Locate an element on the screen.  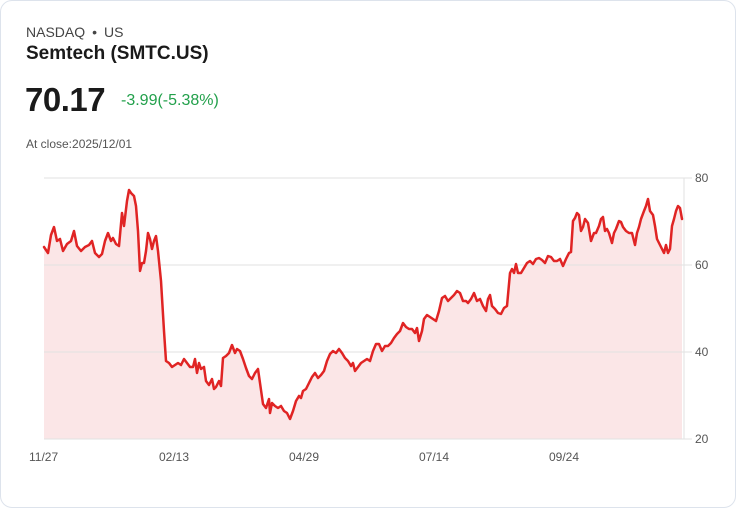
x-axis-label: 04/29 is located at coordinates (304, 457).